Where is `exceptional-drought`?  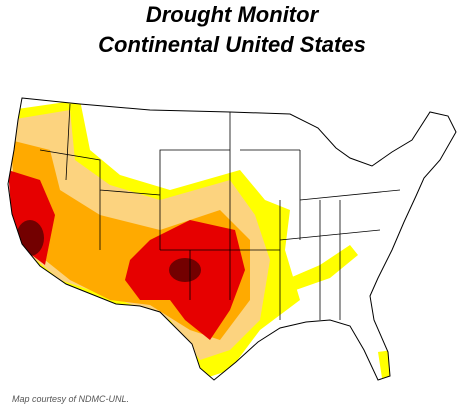 exceptional-drought is located at coordinates (185, 270).